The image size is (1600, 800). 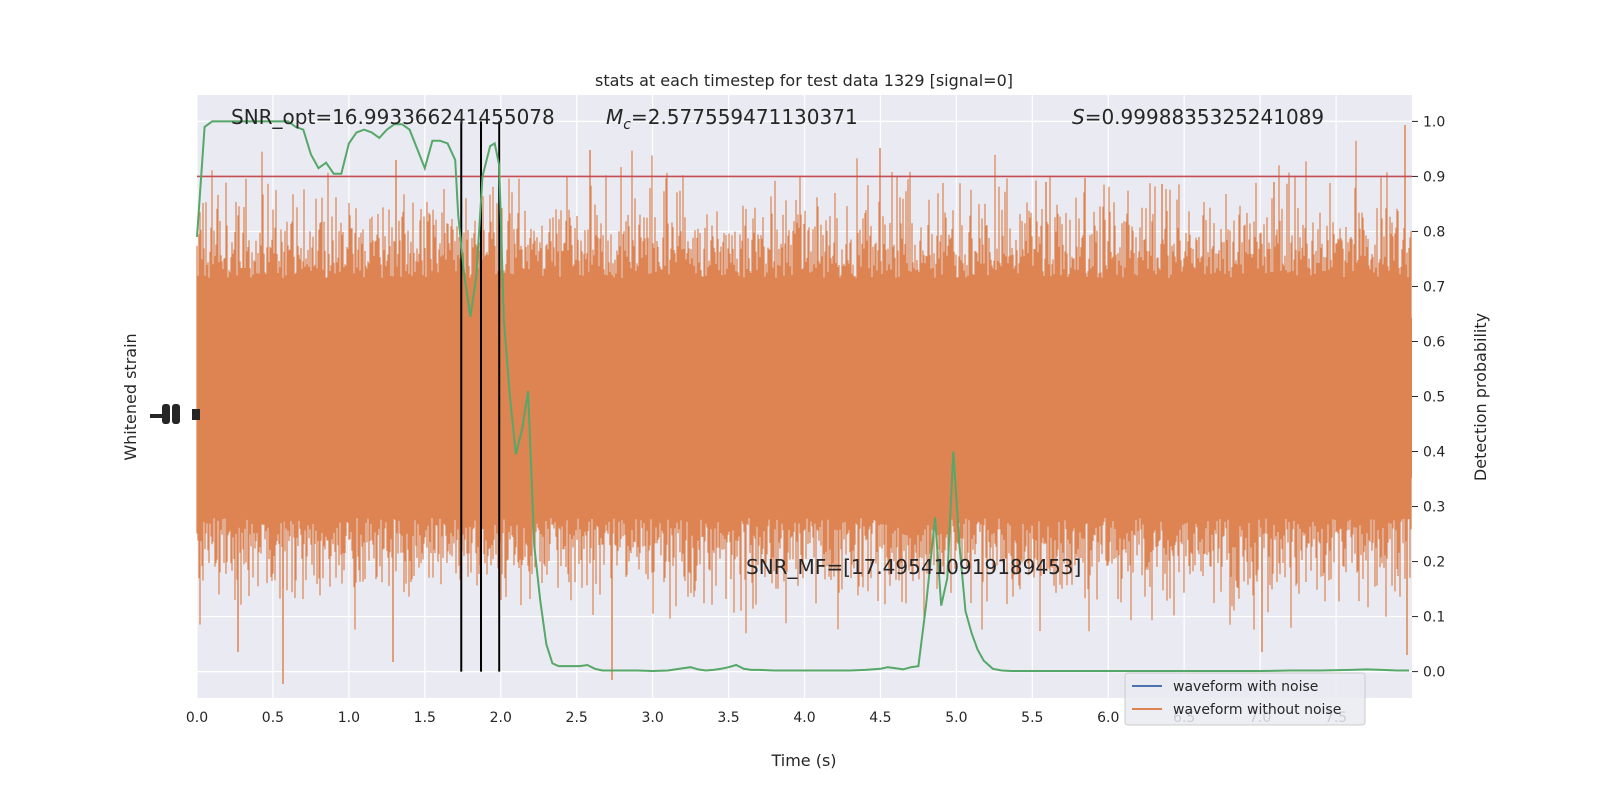 What do you see at coordinates (130, 396) in the screenshot?
I see `left-y-axis-title: Whitened strain` at bounding box center [130, 396].